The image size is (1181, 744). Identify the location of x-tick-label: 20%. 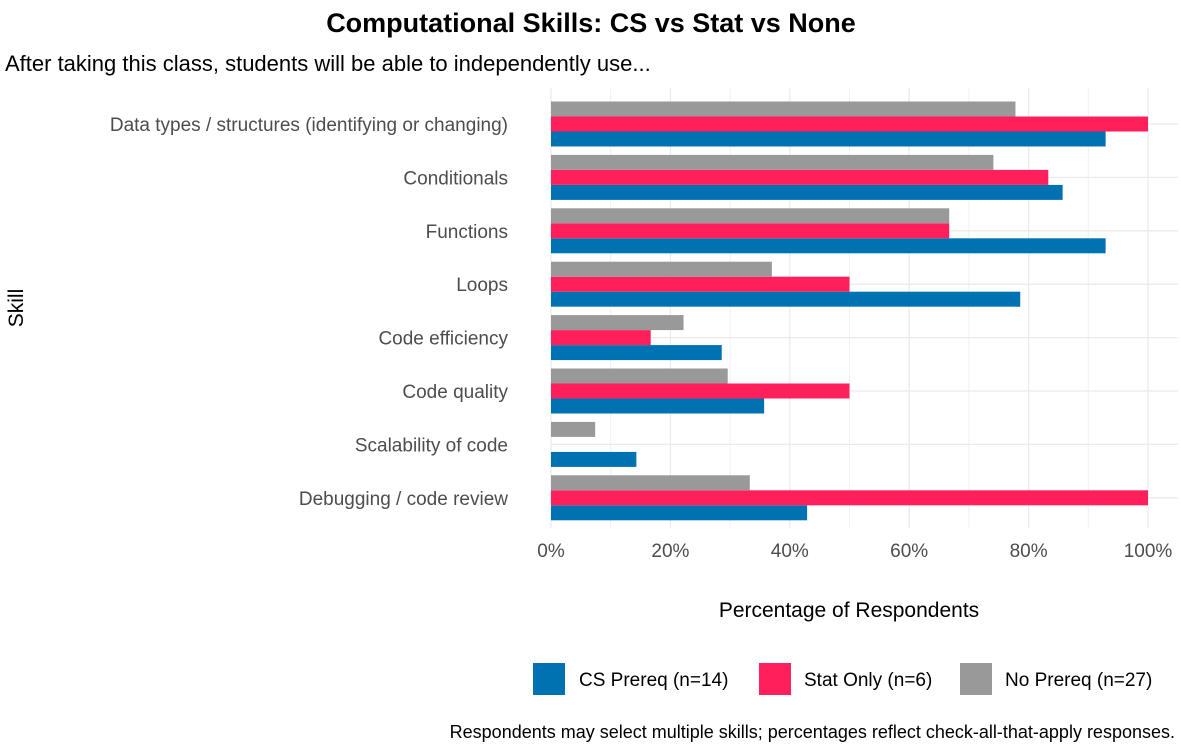
(670, 551).